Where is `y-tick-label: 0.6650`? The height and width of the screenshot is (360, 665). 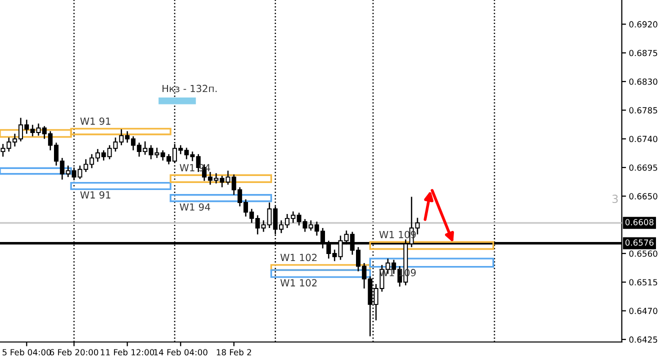 y-tick-label: 0.6650 is located at coordinates (643, 196).